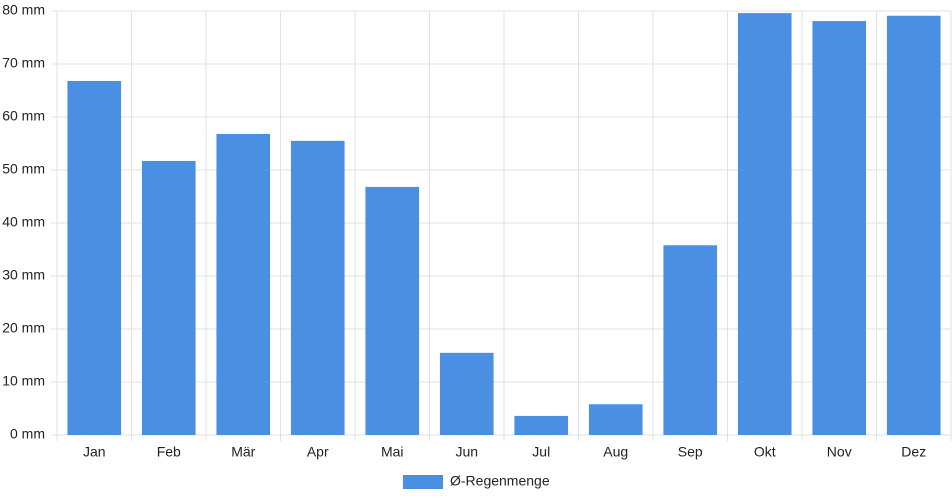 This screenshot has height=500, width=952. I want to click on legend-swatch, so click(423, 482).